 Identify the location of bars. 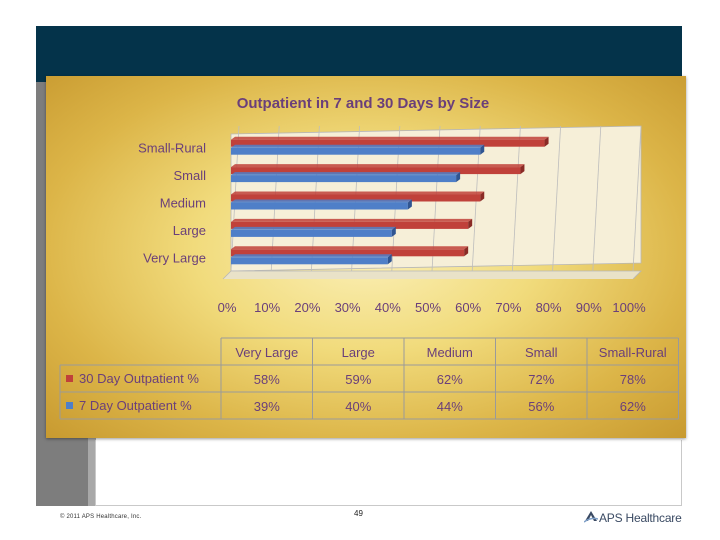
(390, 200).